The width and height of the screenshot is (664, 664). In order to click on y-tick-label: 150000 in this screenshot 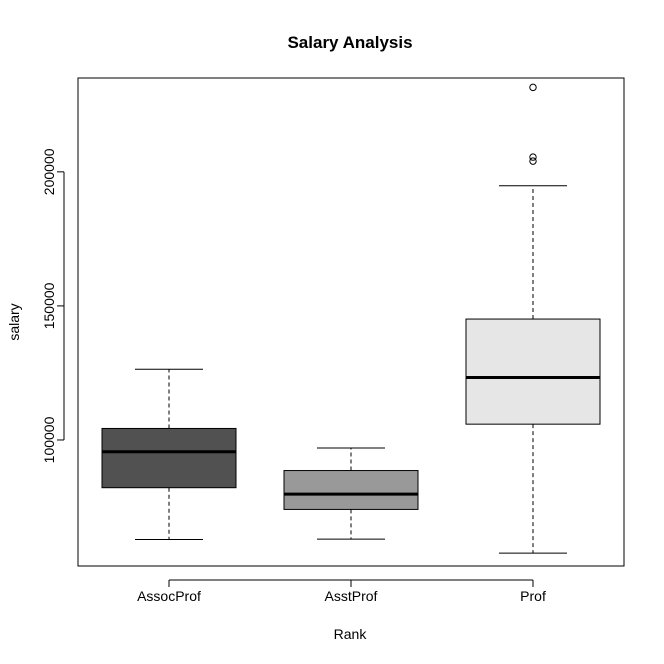, I will do `click(49, 305)`.